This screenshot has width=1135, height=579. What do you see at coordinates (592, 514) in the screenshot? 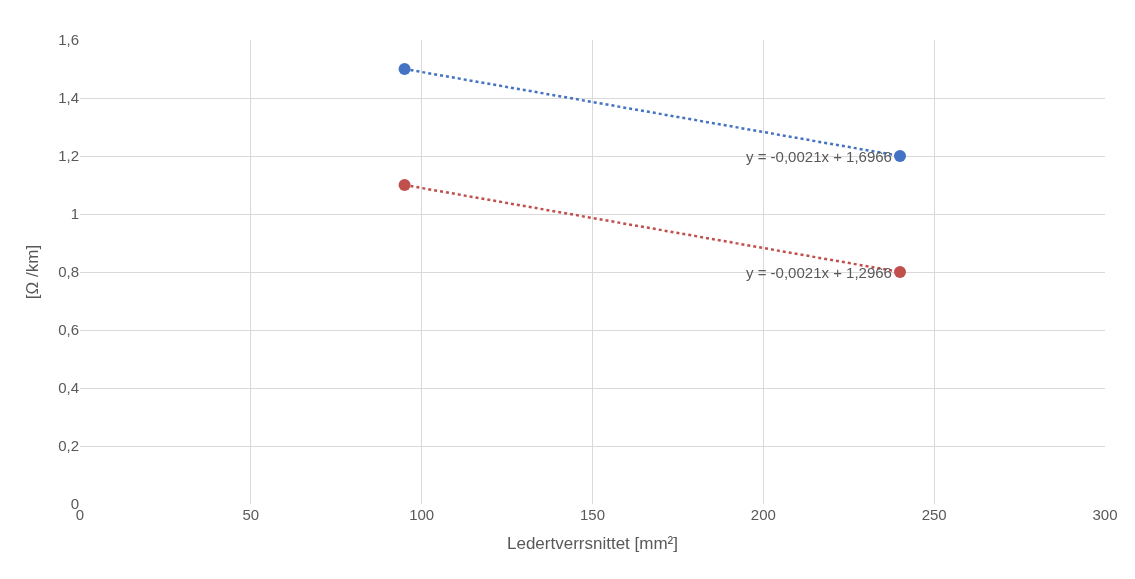
I see `x-tick-label: 150` at bounding box center [592, 514].